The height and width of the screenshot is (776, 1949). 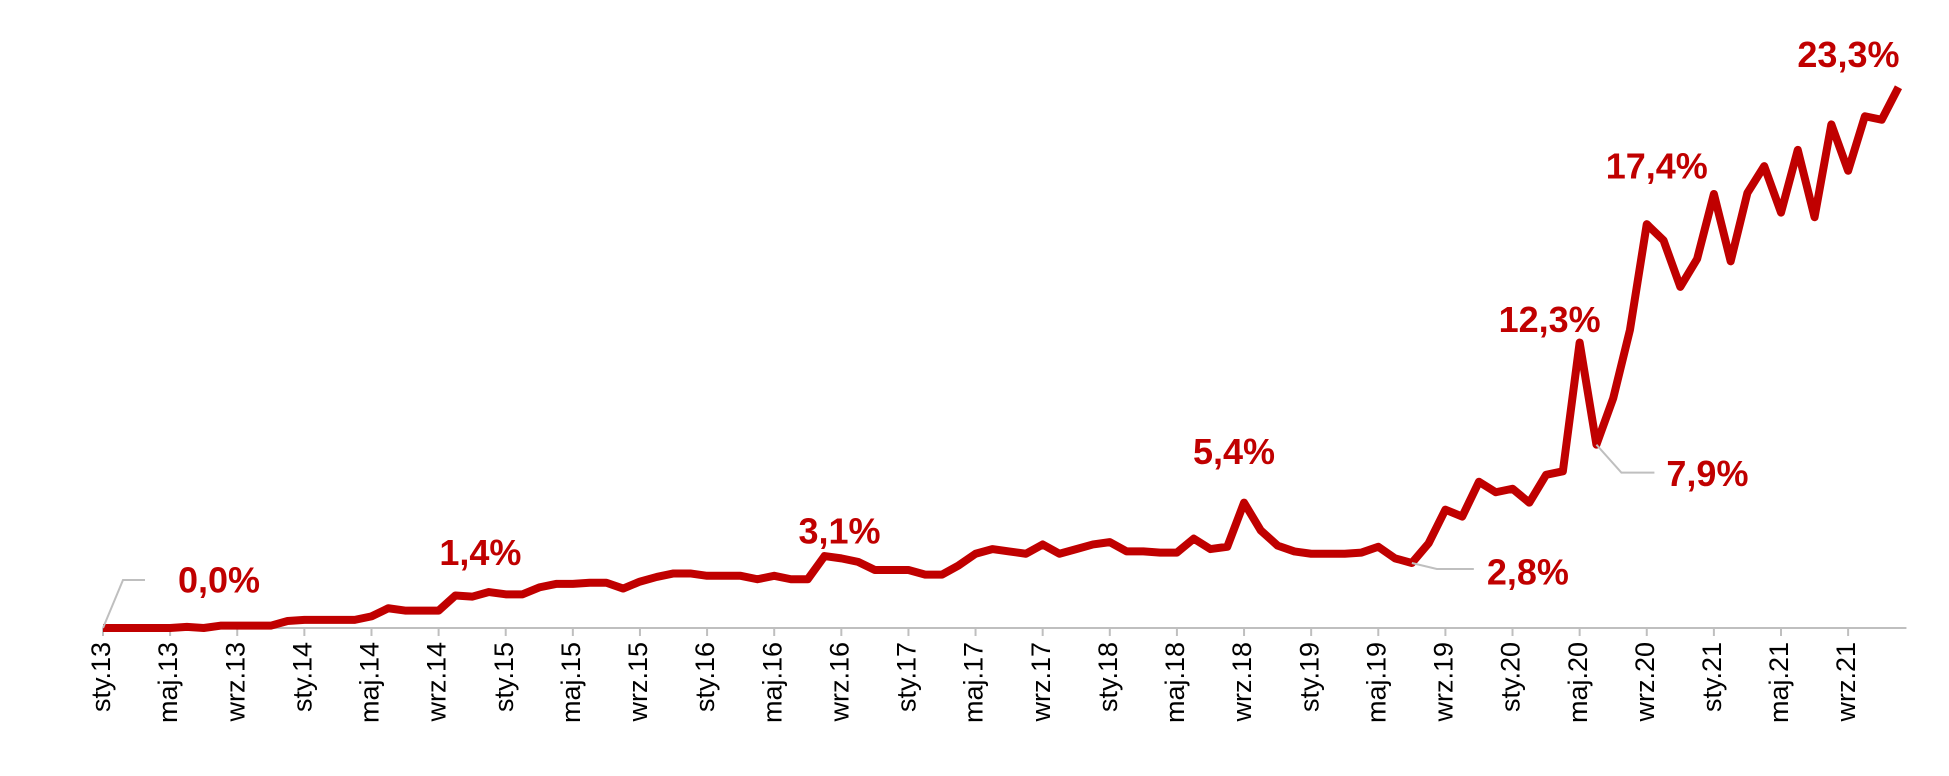 I want to click on data-label: 1,4%, so click(x=480, y=552).